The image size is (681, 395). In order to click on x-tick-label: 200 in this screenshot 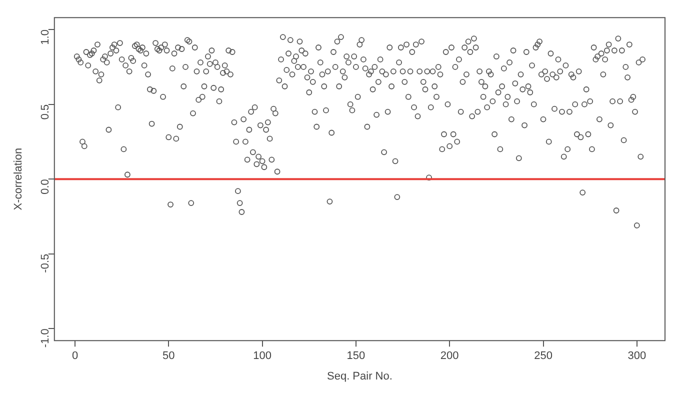, I will do `click(449, 356)`.